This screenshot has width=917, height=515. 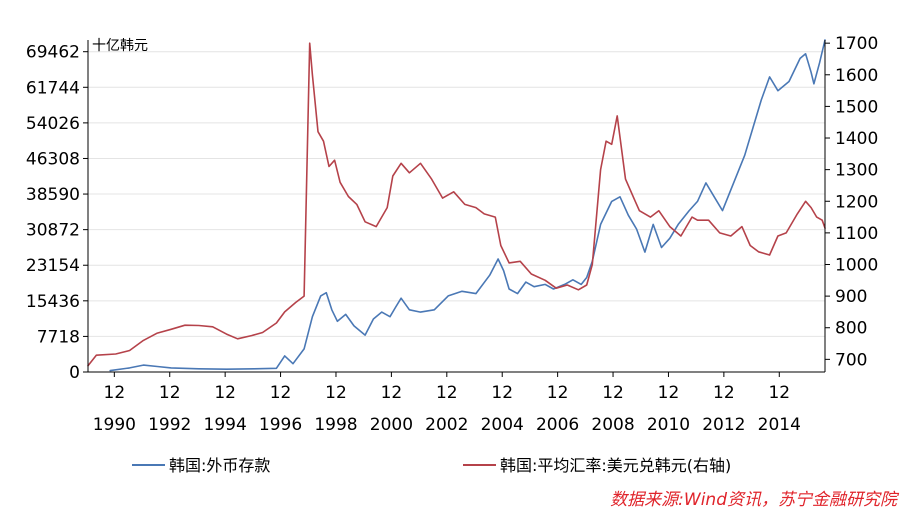 I want to click on x-tick-year-label: 2004, so click(x=502, y=425).